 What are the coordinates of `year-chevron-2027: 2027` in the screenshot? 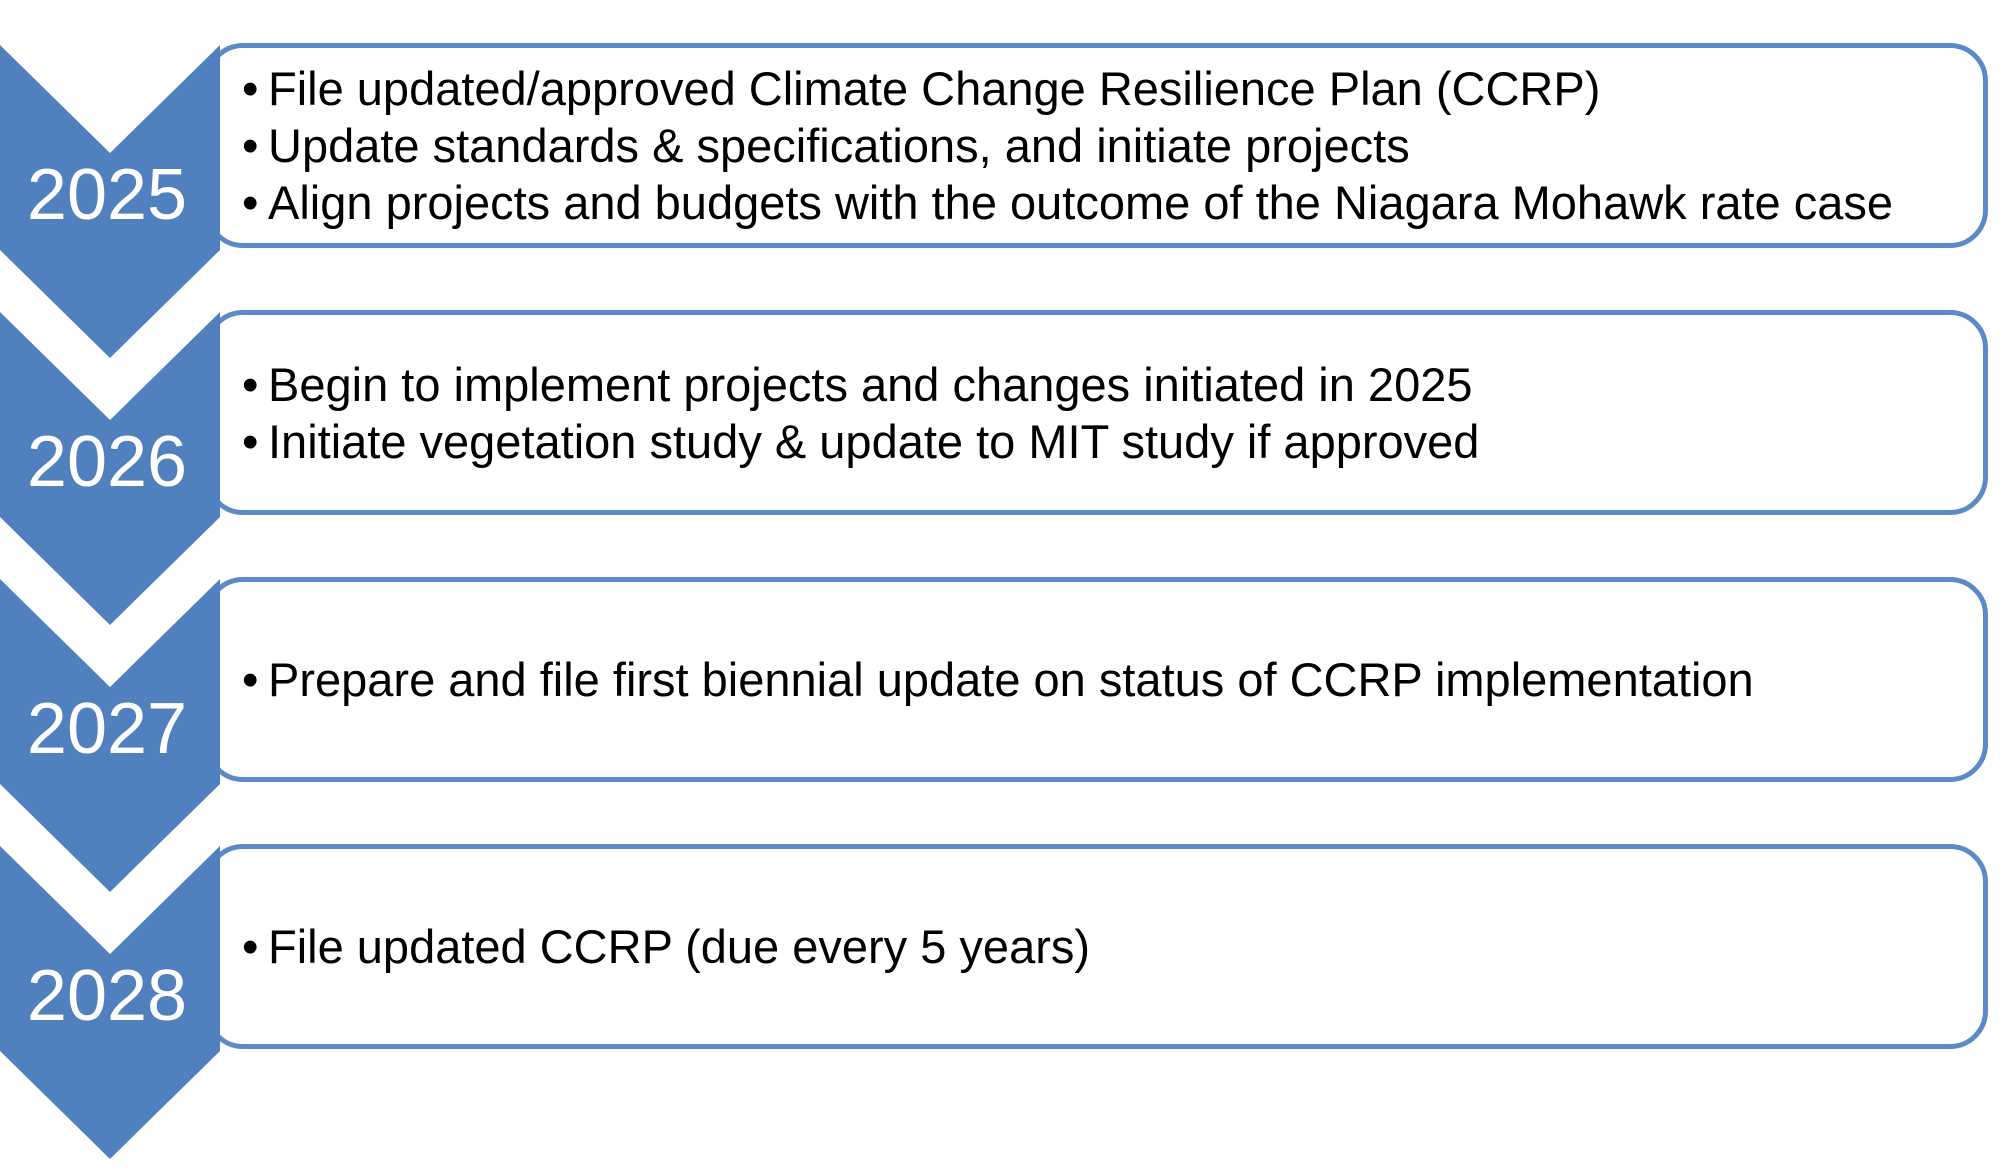 It's located at (110, 735).